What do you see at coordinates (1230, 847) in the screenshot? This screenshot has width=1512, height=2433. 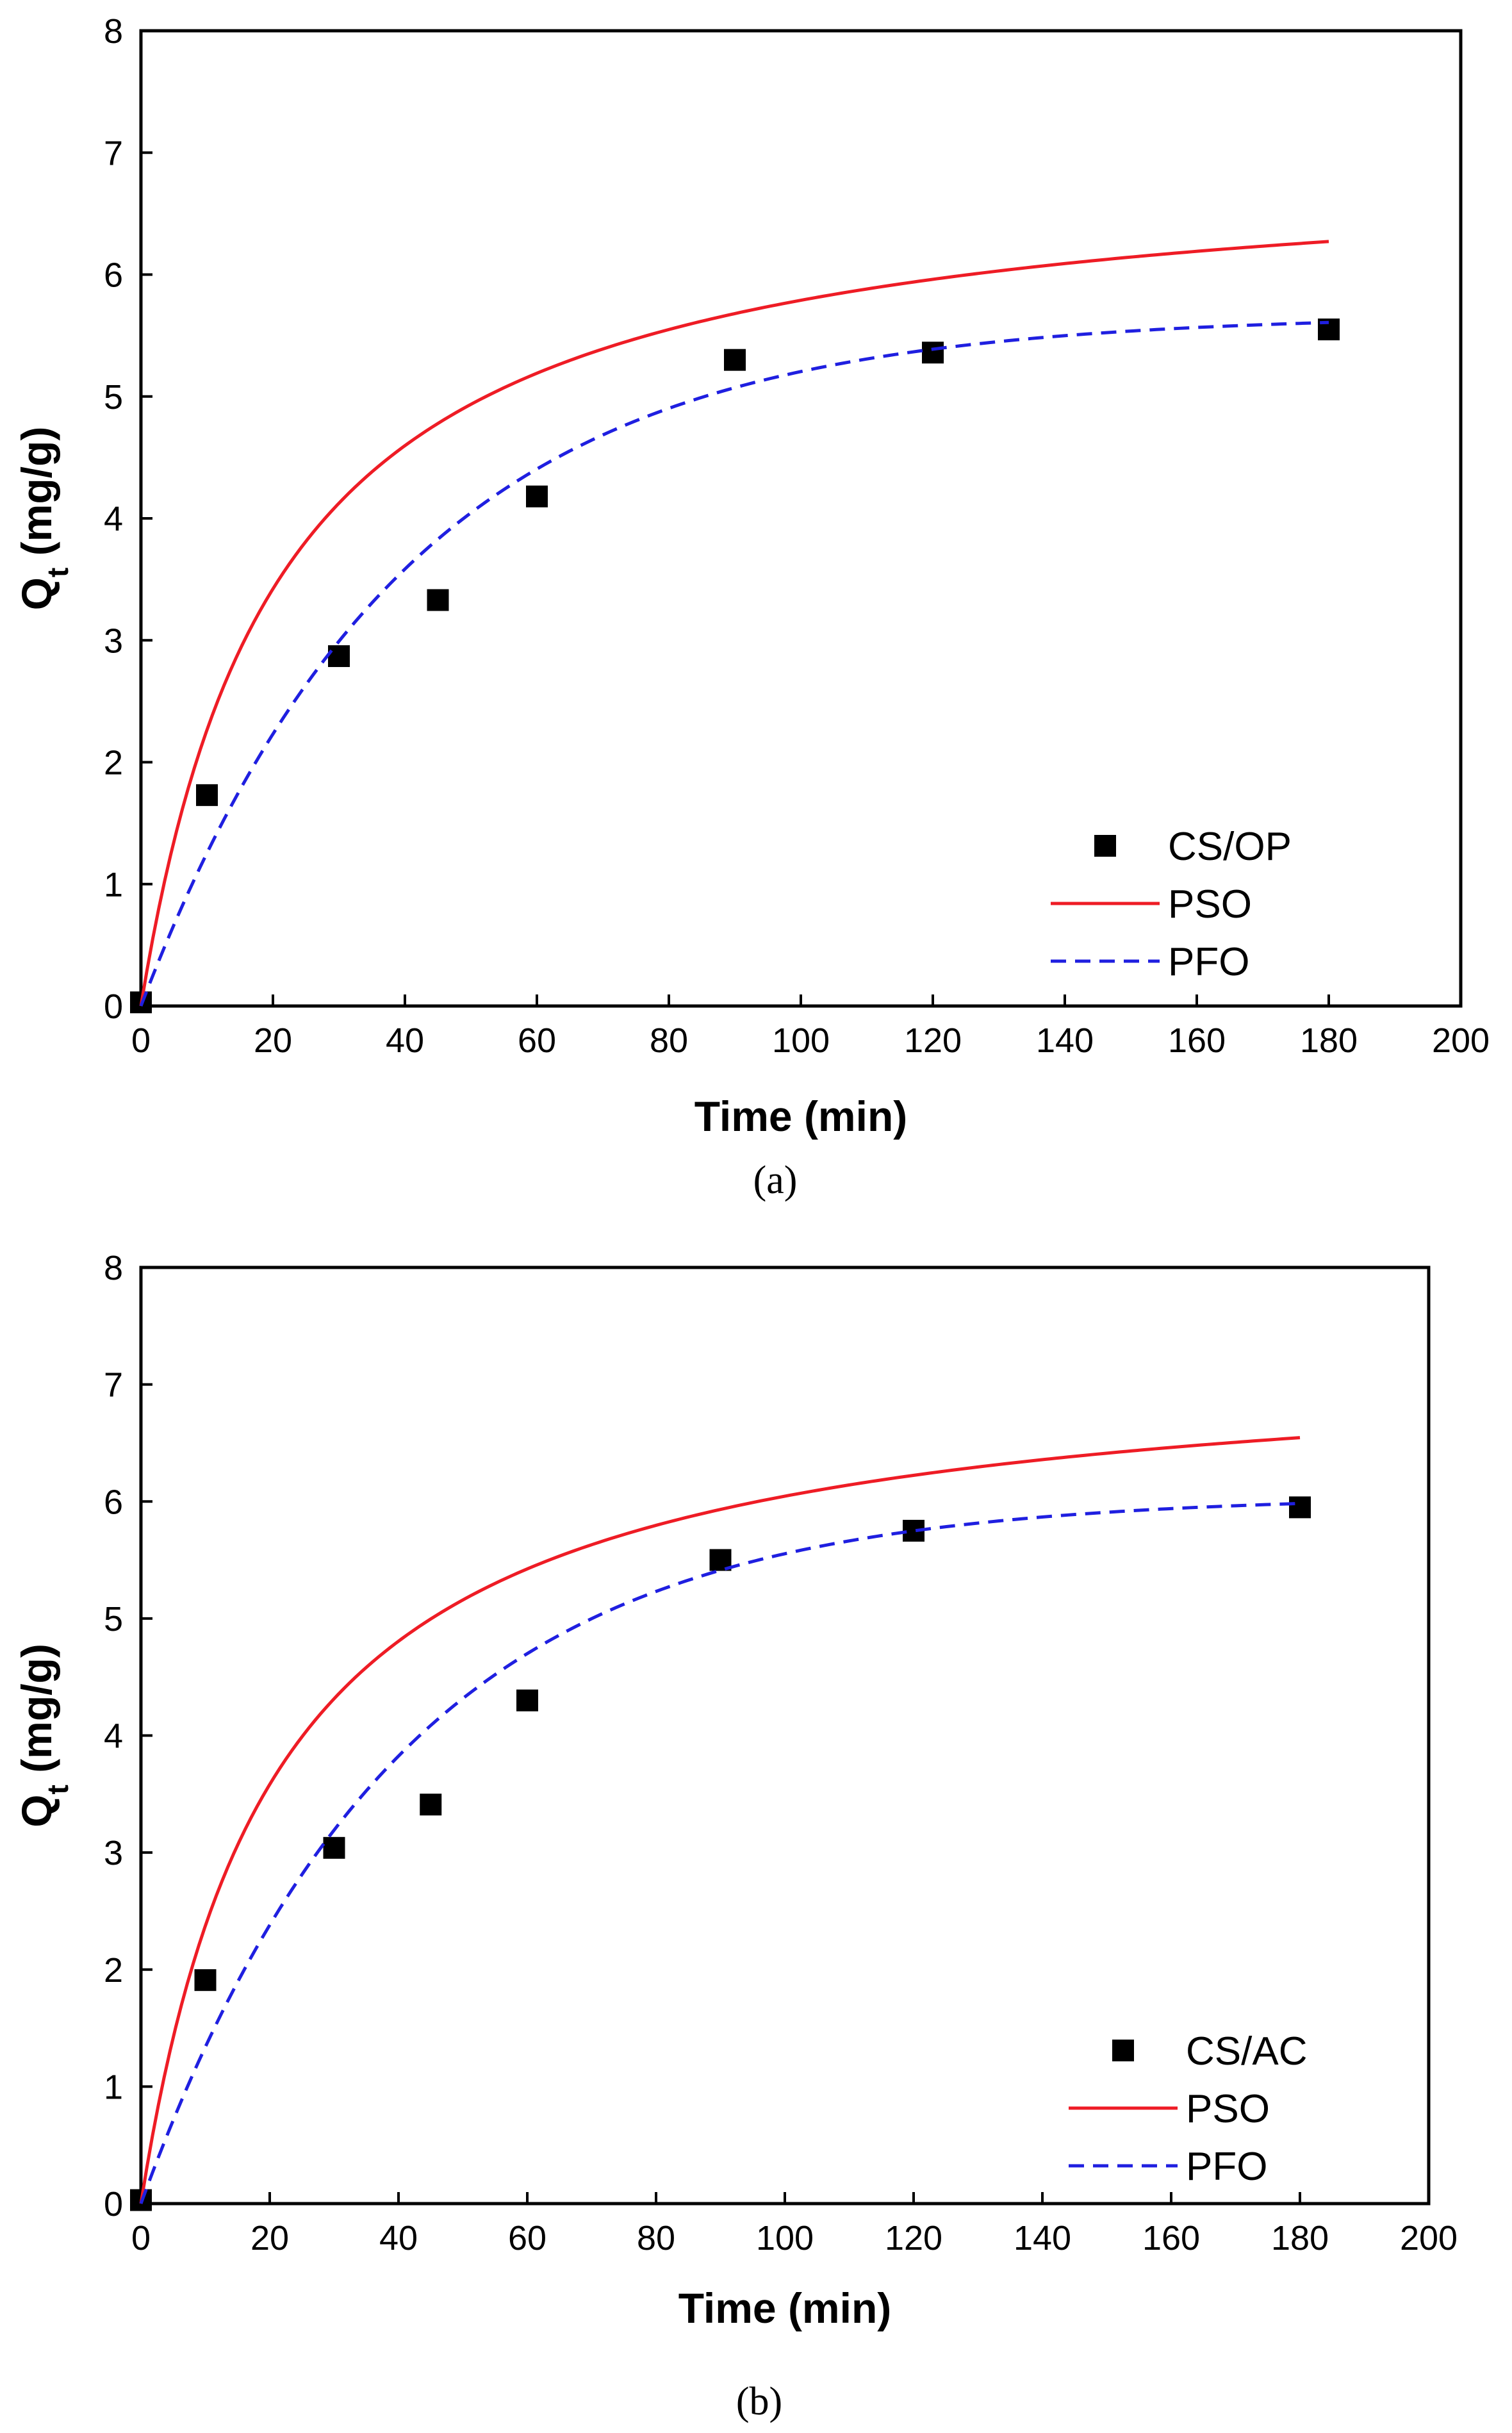 I see `legend-label: CS/OP` at bounding box center [1230, 847].